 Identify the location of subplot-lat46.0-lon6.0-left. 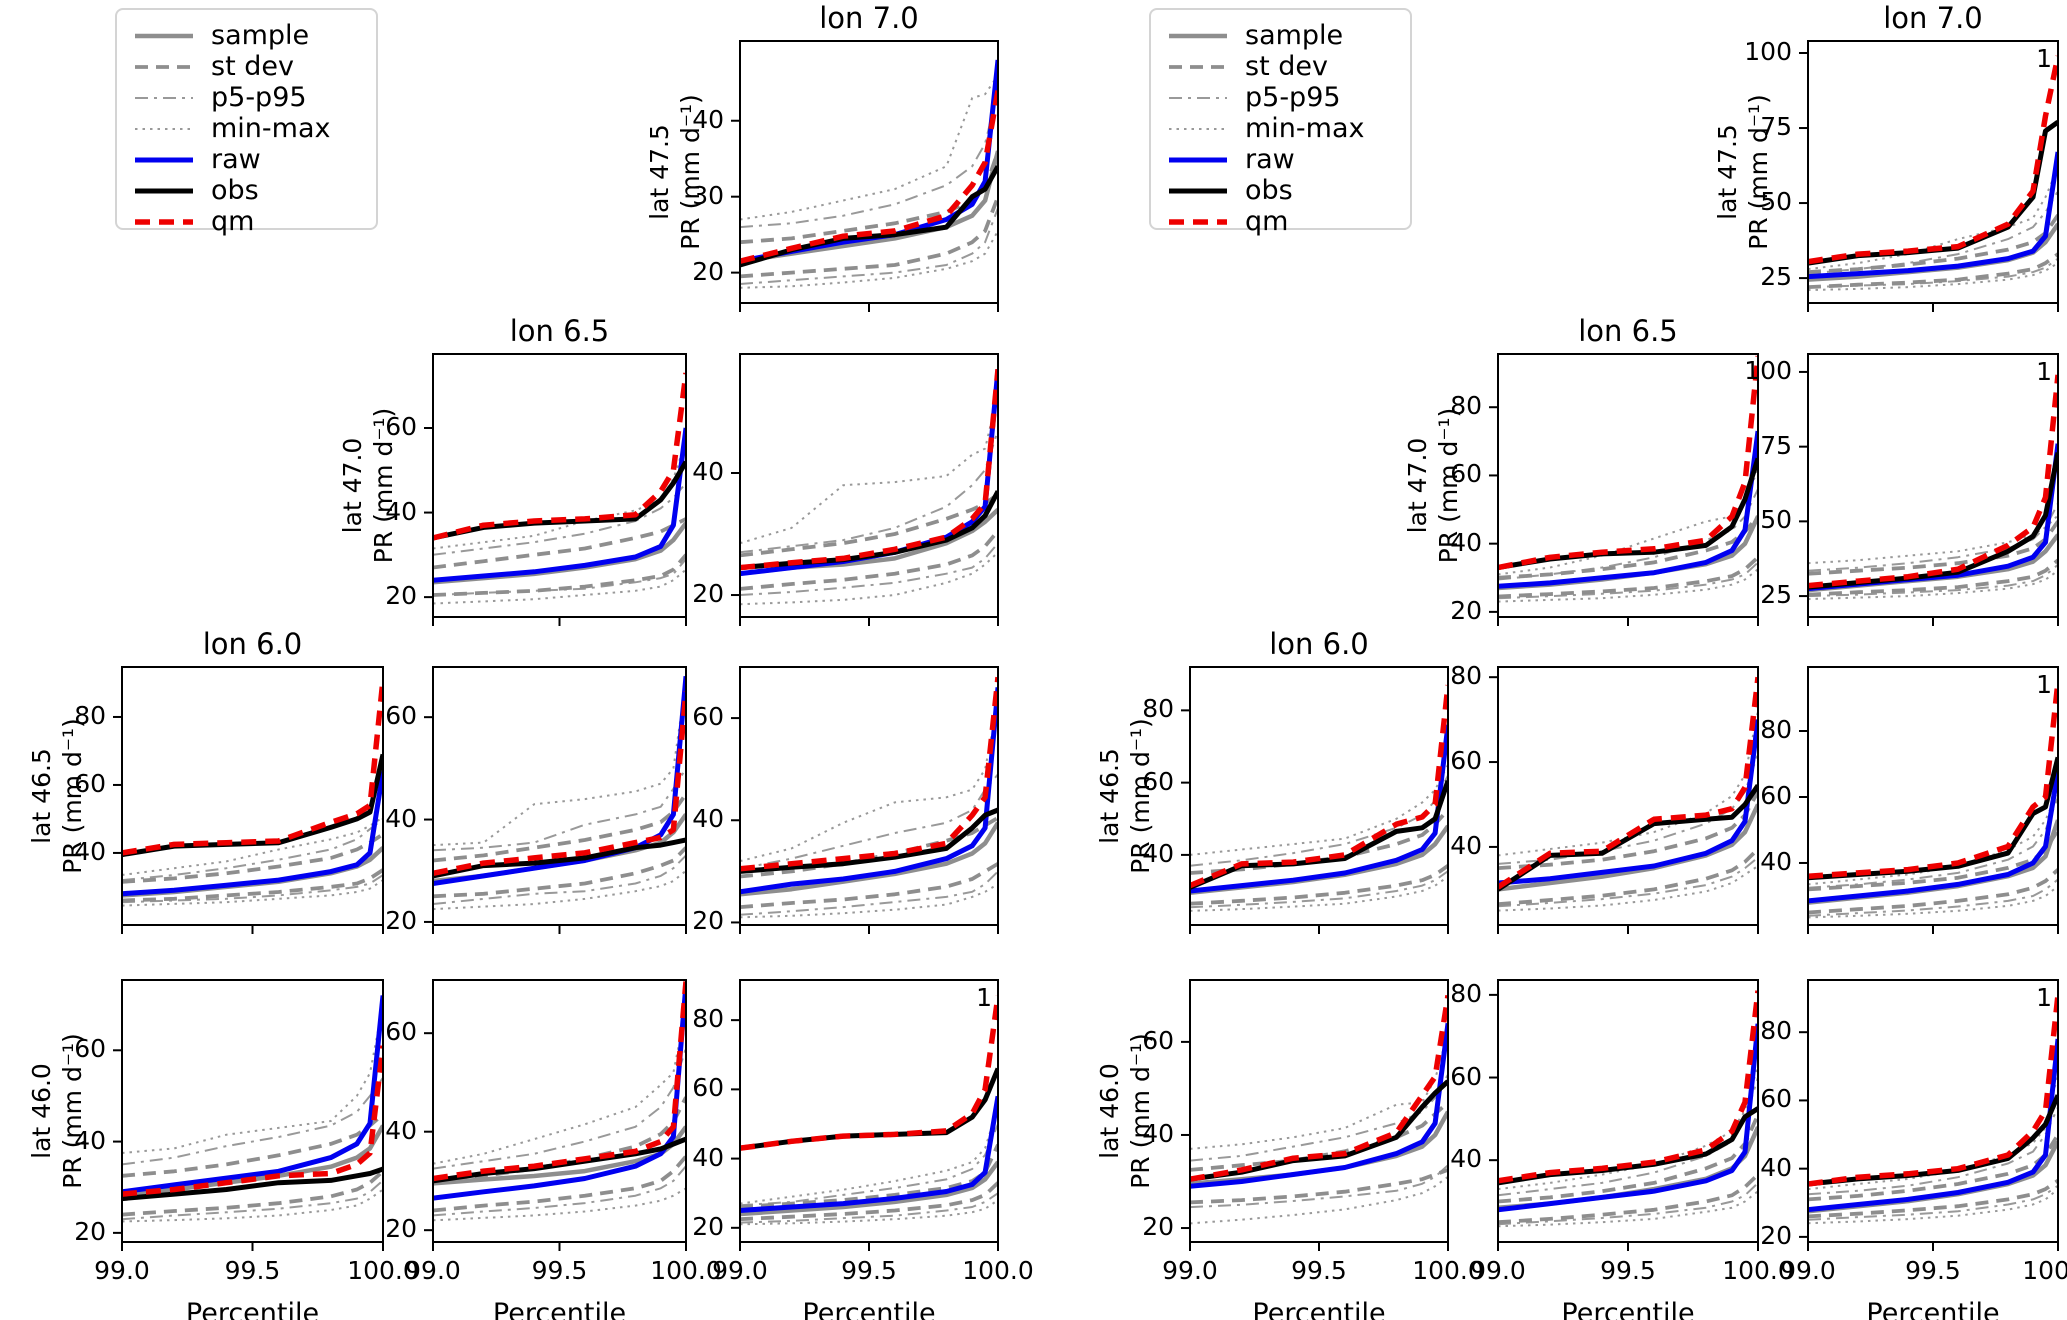
(248, 1115).